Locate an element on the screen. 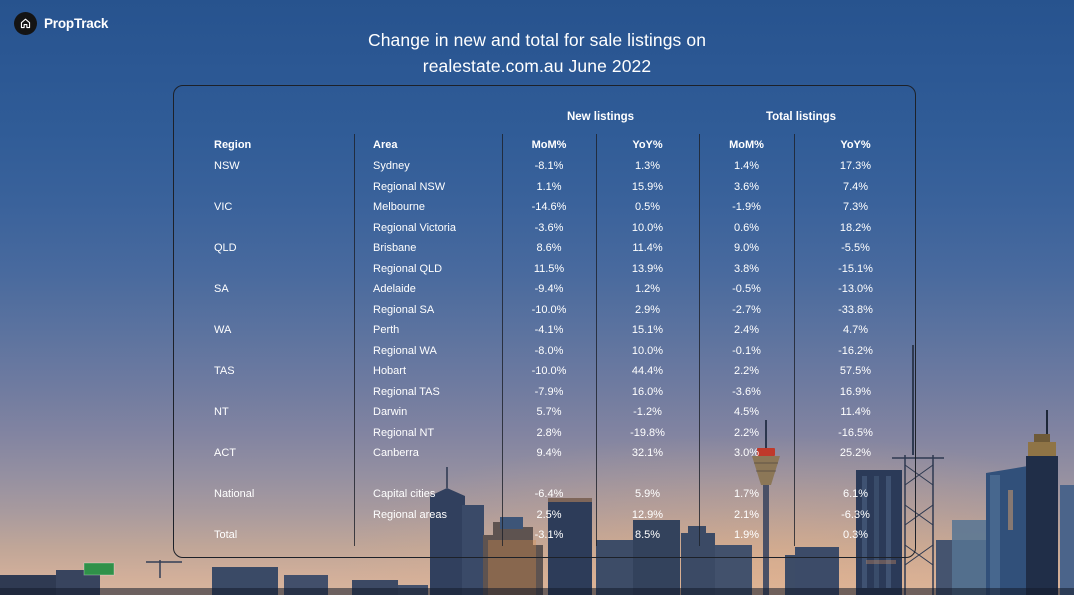 This screenshot has height=595, width=1074. table-row: Regional SA -10.0% 2.9% -2.7% -33.8% is located at coordinates (544, 310).